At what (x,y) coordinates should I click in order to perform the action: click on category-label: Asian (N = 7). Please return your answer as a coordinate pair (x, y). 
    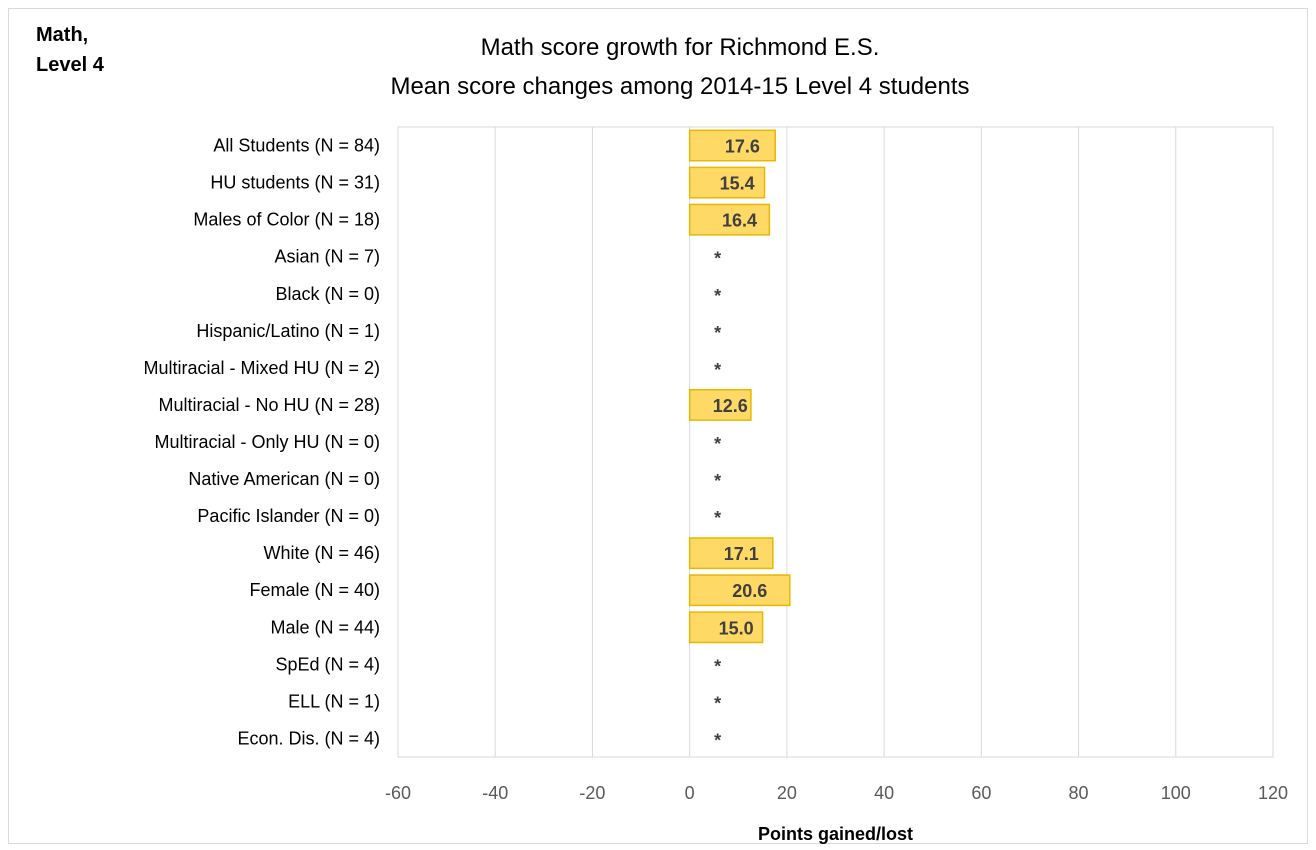
    Looking at the image, I should click on (327, 257).